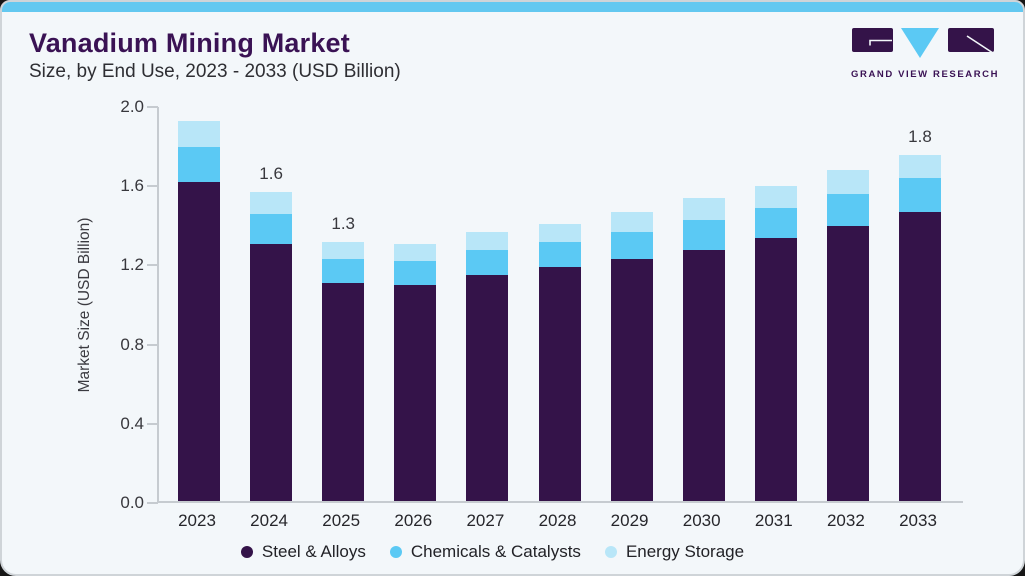 Image resolution: width=1025 pixels, height=576 pixels. What do you see at coordinates (629, 520) in the screenshot?
I see `x-tick-label: 2029` at bounding box center [629, 520].